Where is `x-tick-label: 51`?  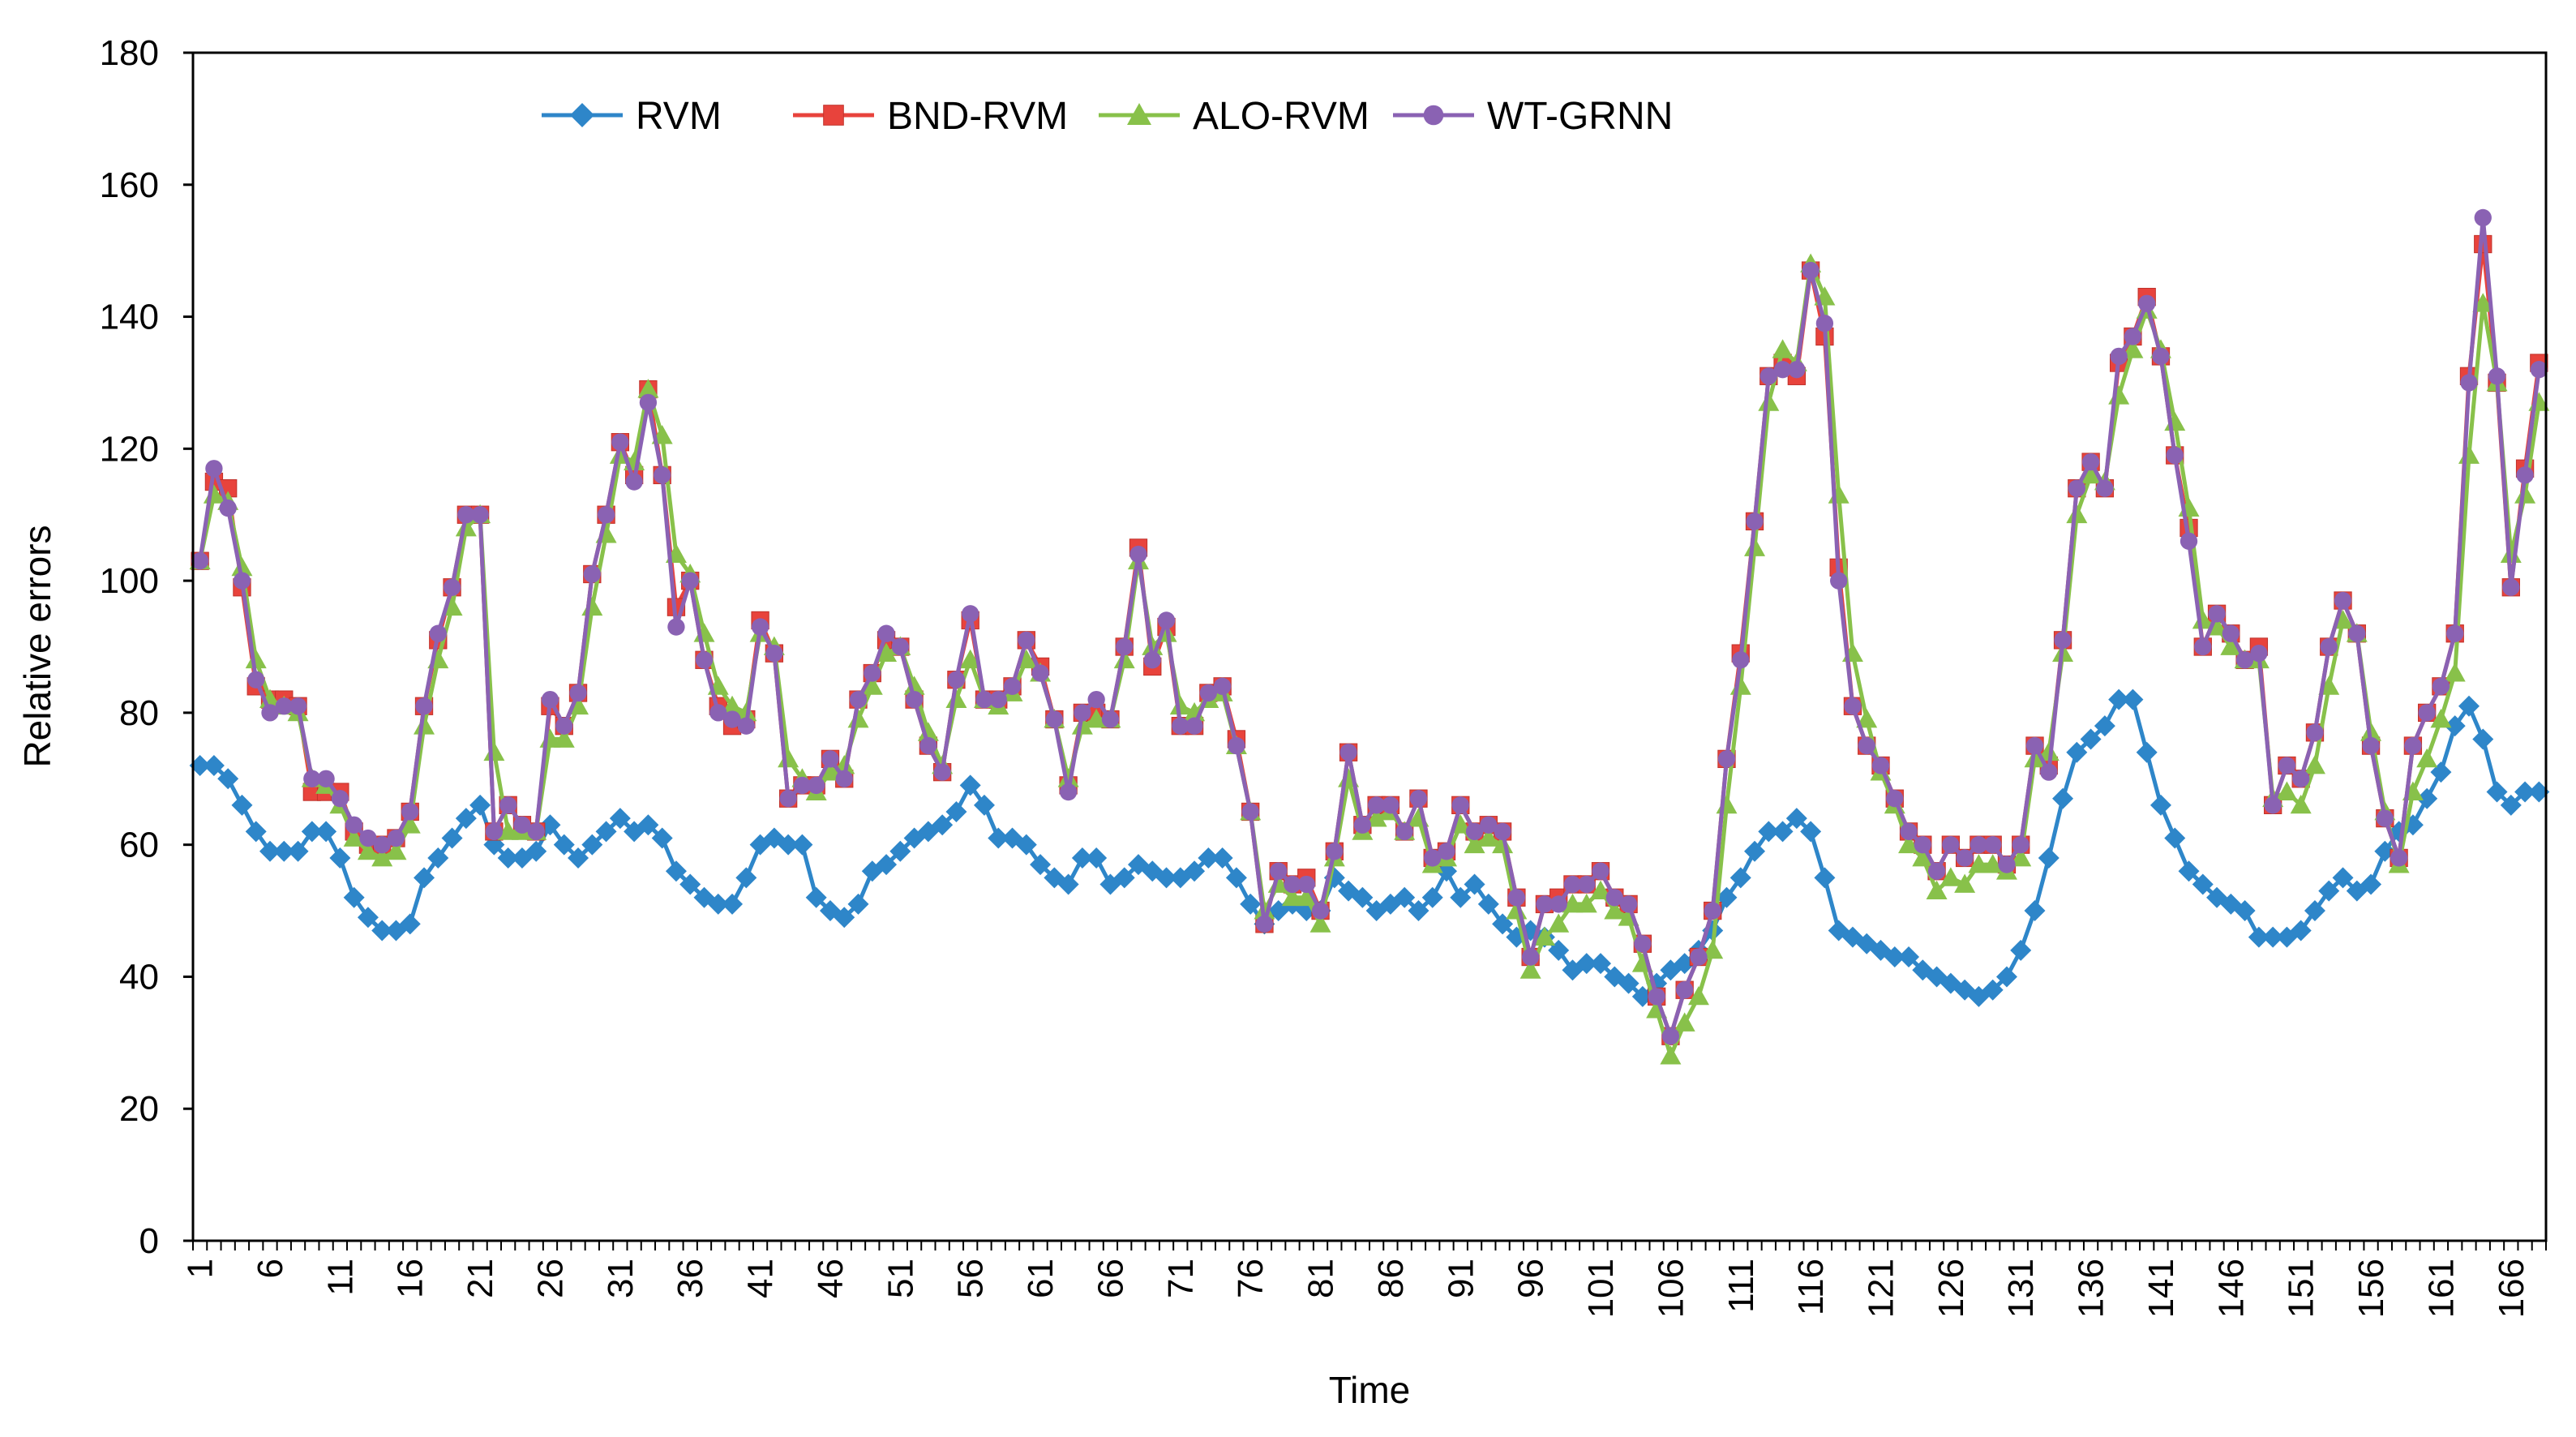 x-tick-label: 51 is located at coordinates (900, 1278).